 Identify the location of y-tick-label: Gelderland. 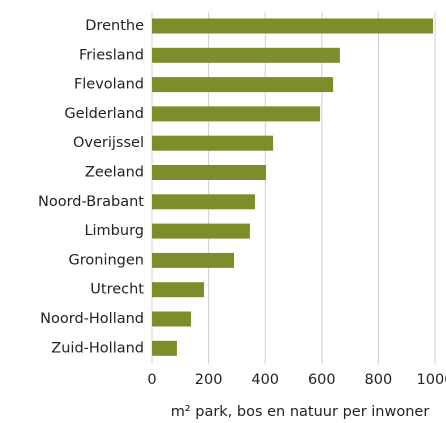
(104, 114).